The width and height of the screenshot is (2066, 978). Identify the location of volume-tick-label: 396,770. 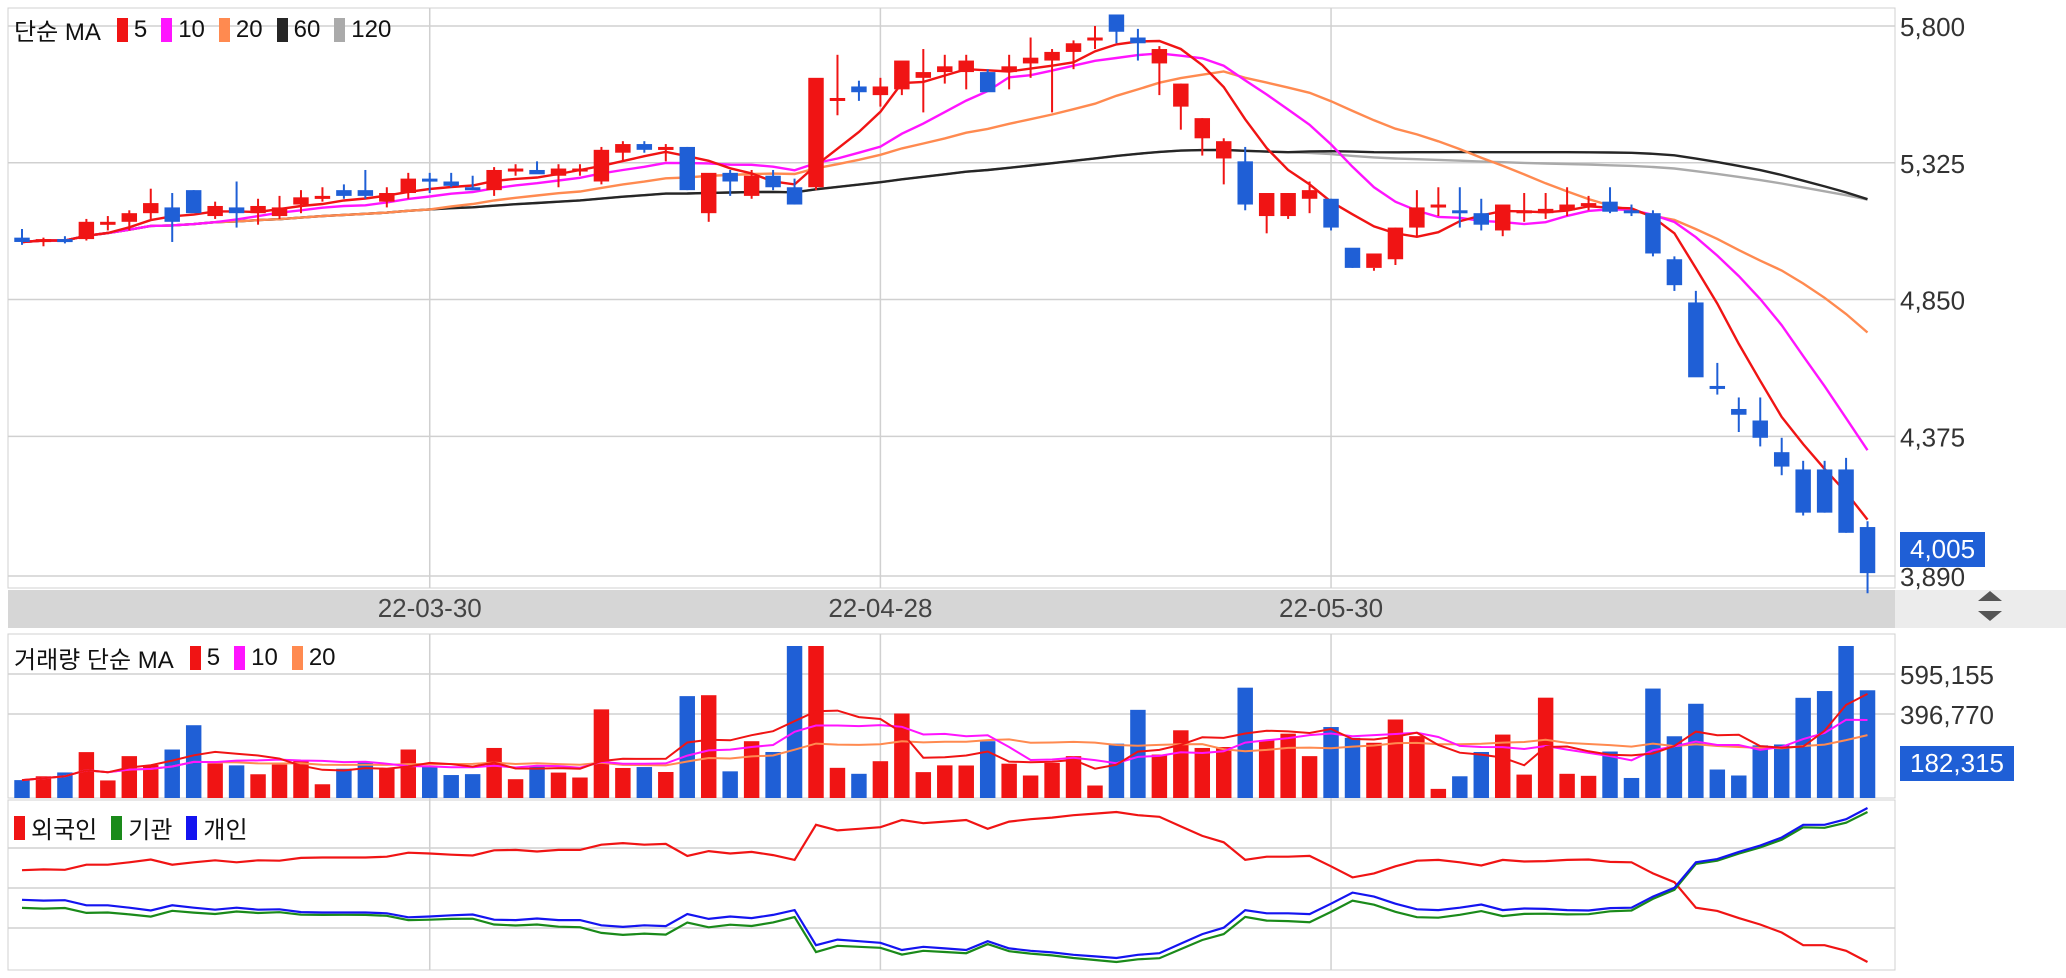
(1947, 715).